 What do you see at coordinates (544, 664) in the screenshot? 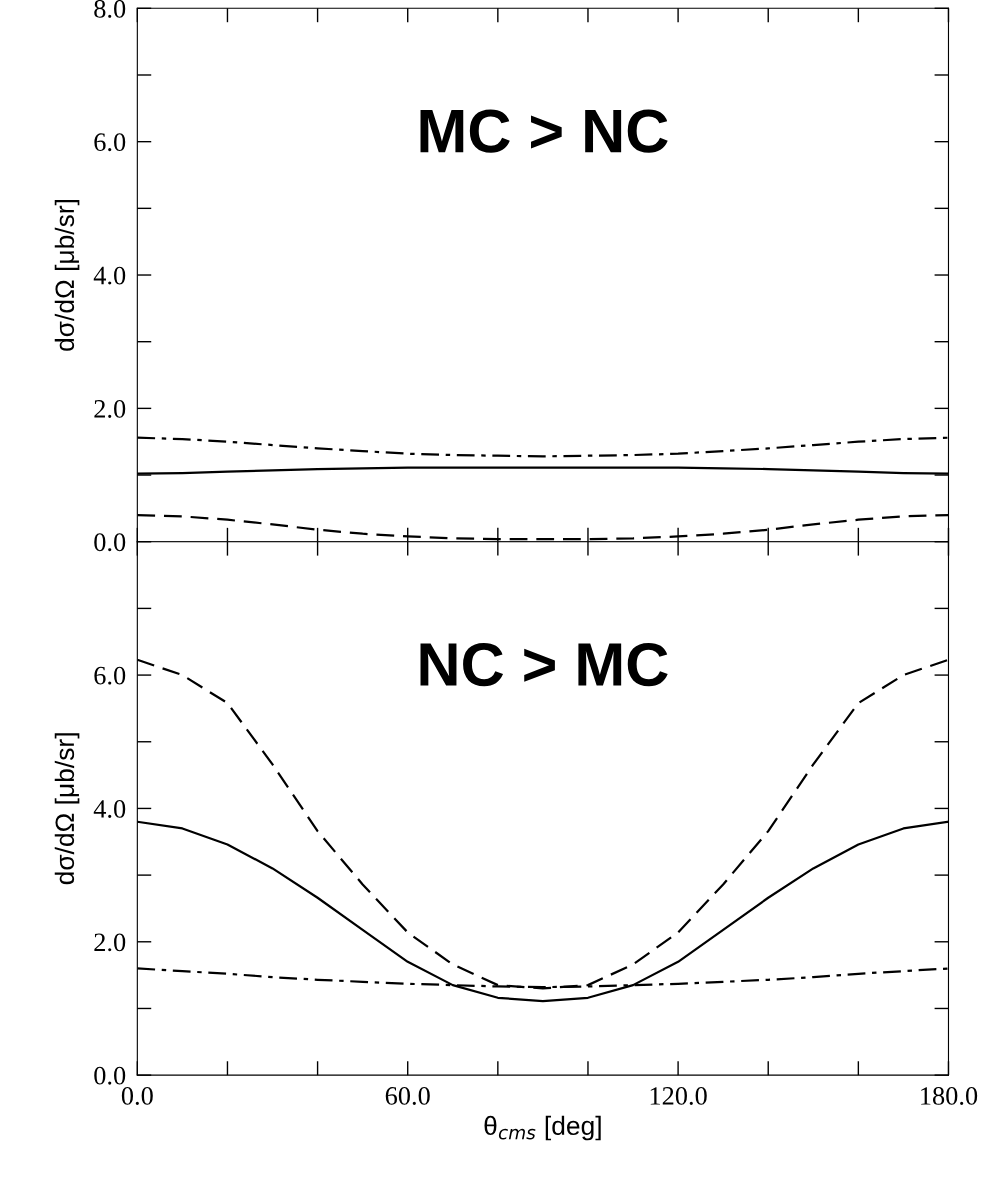
I see `annotation: NC > MC` at bounding box center [544, 664].